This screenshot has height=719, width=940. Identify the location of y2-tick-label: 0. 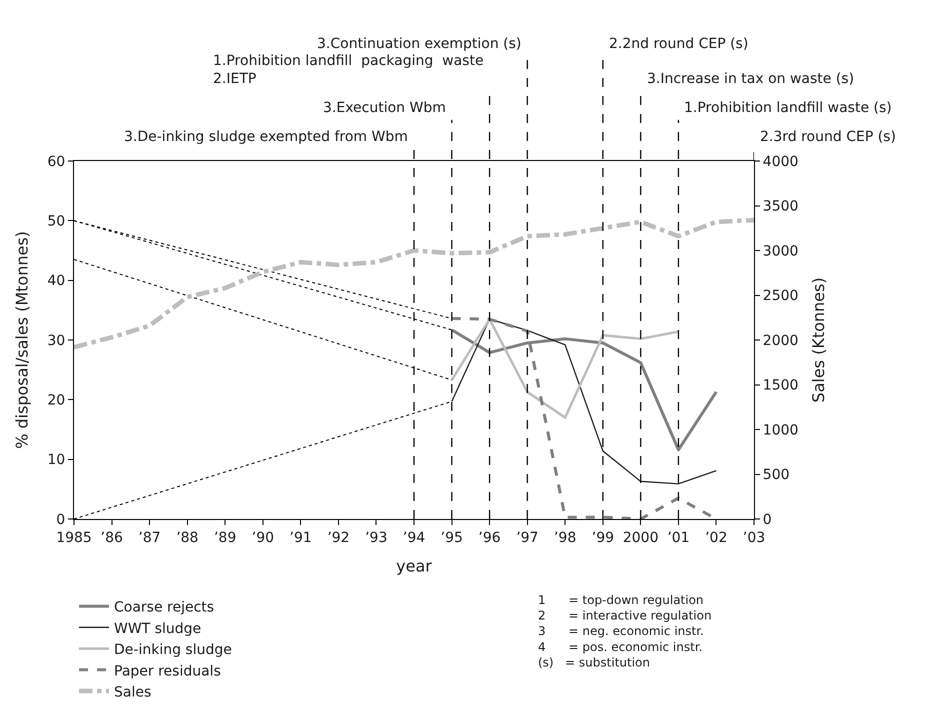
(767, 520).